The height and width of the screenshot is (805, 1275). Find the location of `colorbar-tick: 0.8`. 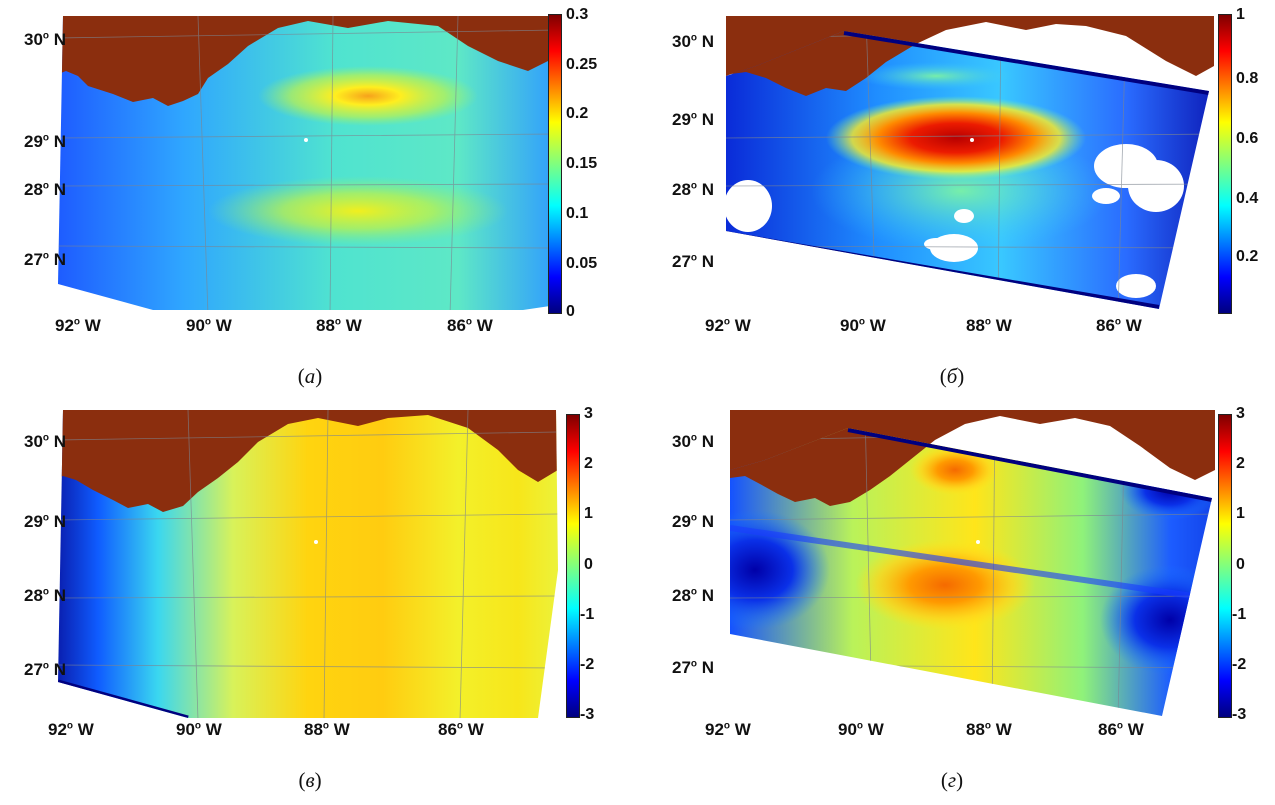

colorbar-tick: 0.8 is located at coordinates (1247, 78).